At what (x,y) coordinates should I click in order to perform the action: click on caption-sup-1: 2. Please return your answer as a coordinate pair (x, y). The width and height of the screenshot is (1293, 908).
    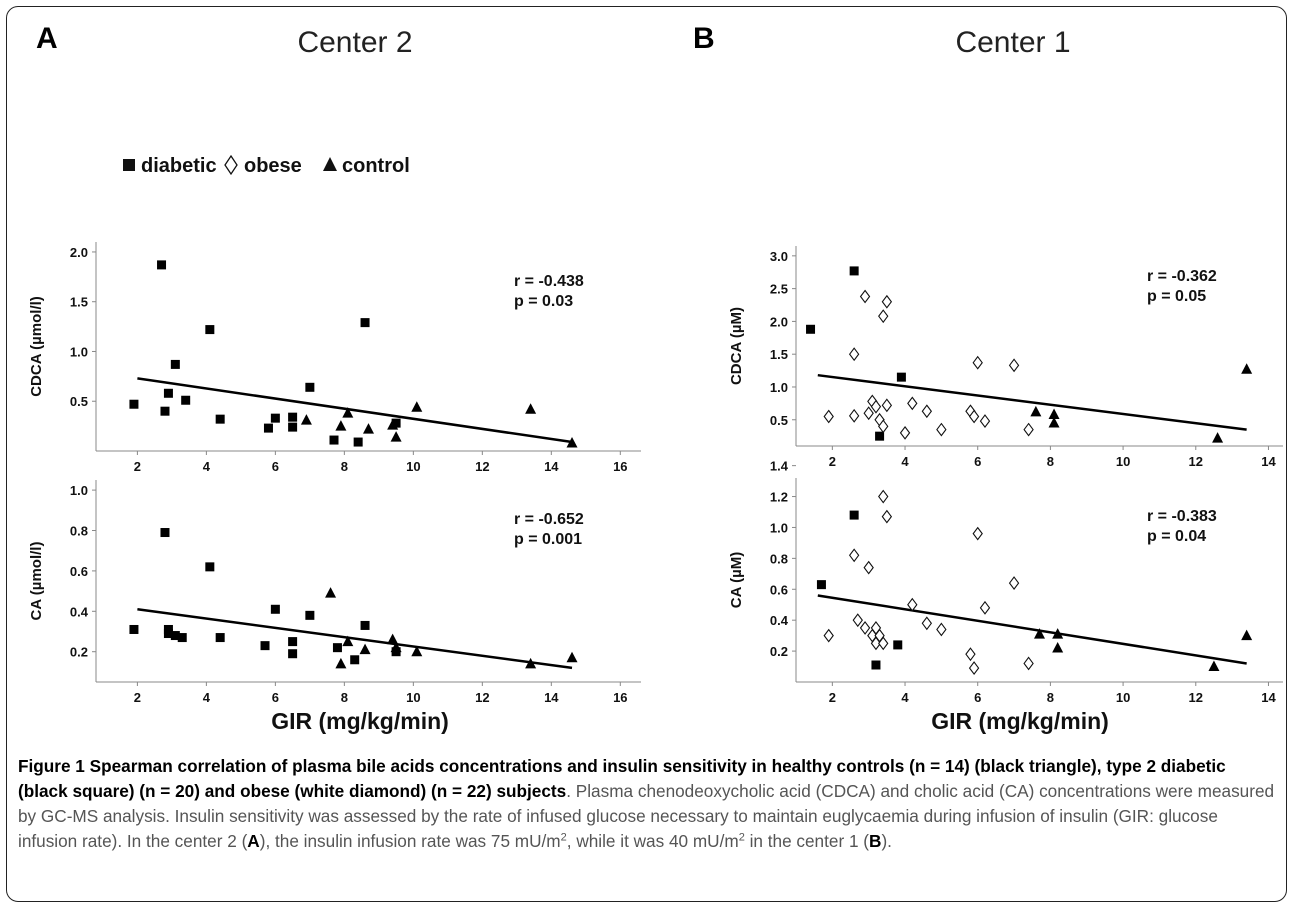
    Looking at the image, I should click on (563, 837).